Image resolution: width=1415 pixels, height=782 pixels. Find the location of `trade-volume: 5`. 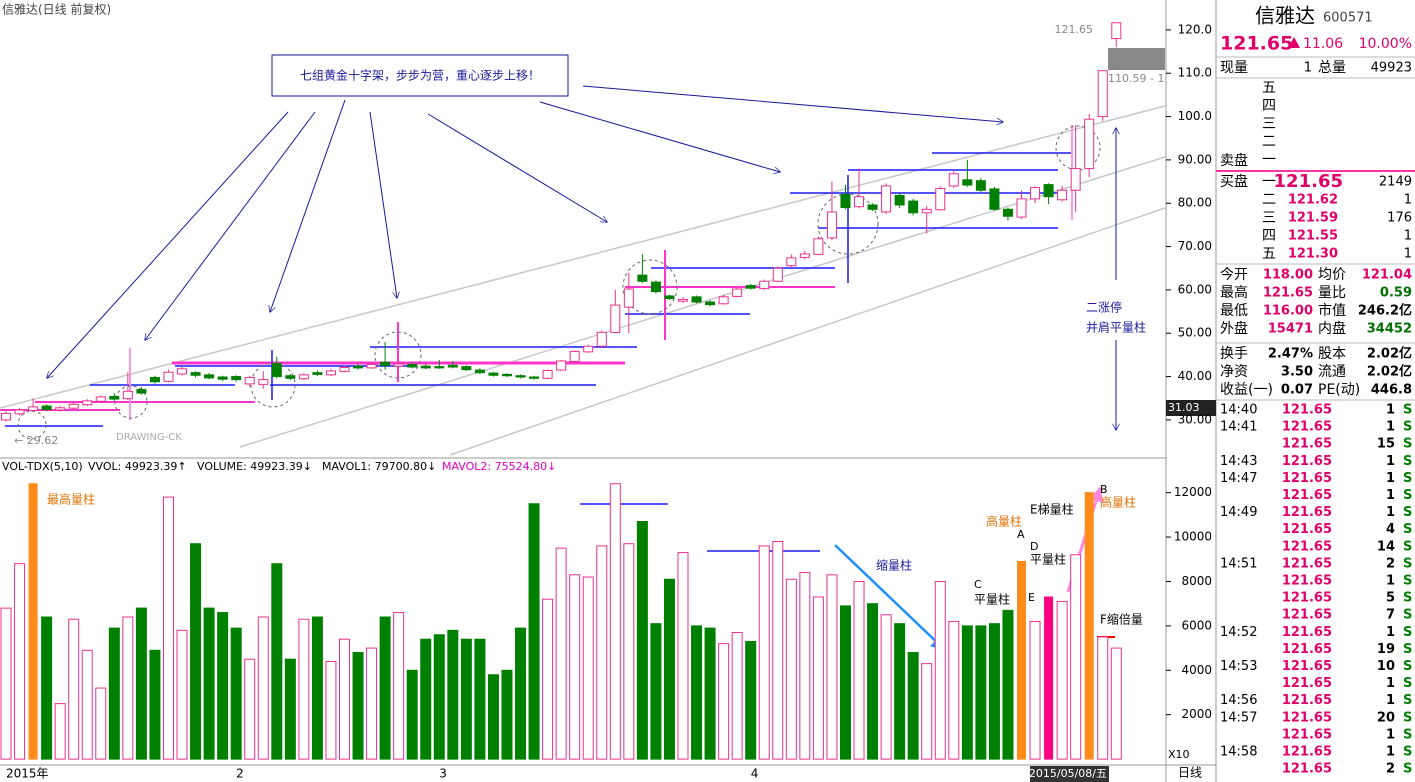

trade-volume: 5 is located at coordinates (1390, 598).